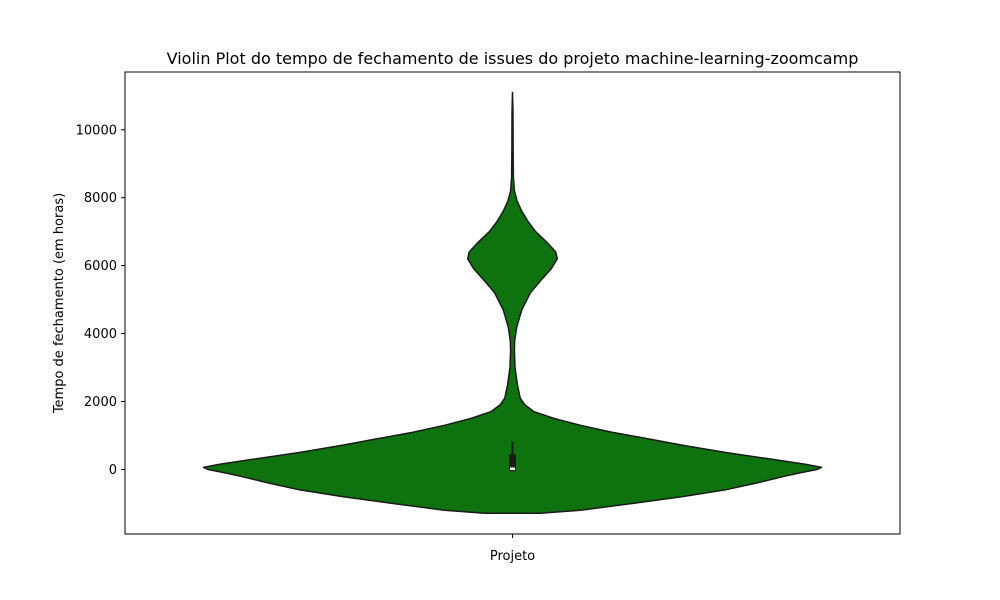 The width and height of the screenshot is (1000, 600). What do you see at coordinates (512, 556) in the screenshot?
I see `x-axis-label: Projeto` at bounding box center [512, 556].